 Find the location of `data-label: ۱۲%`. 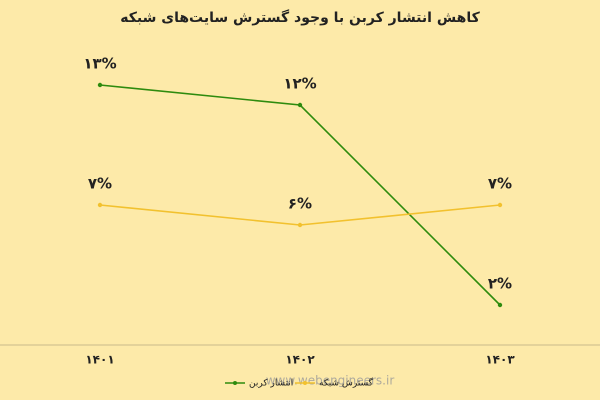

data-label: ۱۲% is located at coordinates (299, 84).